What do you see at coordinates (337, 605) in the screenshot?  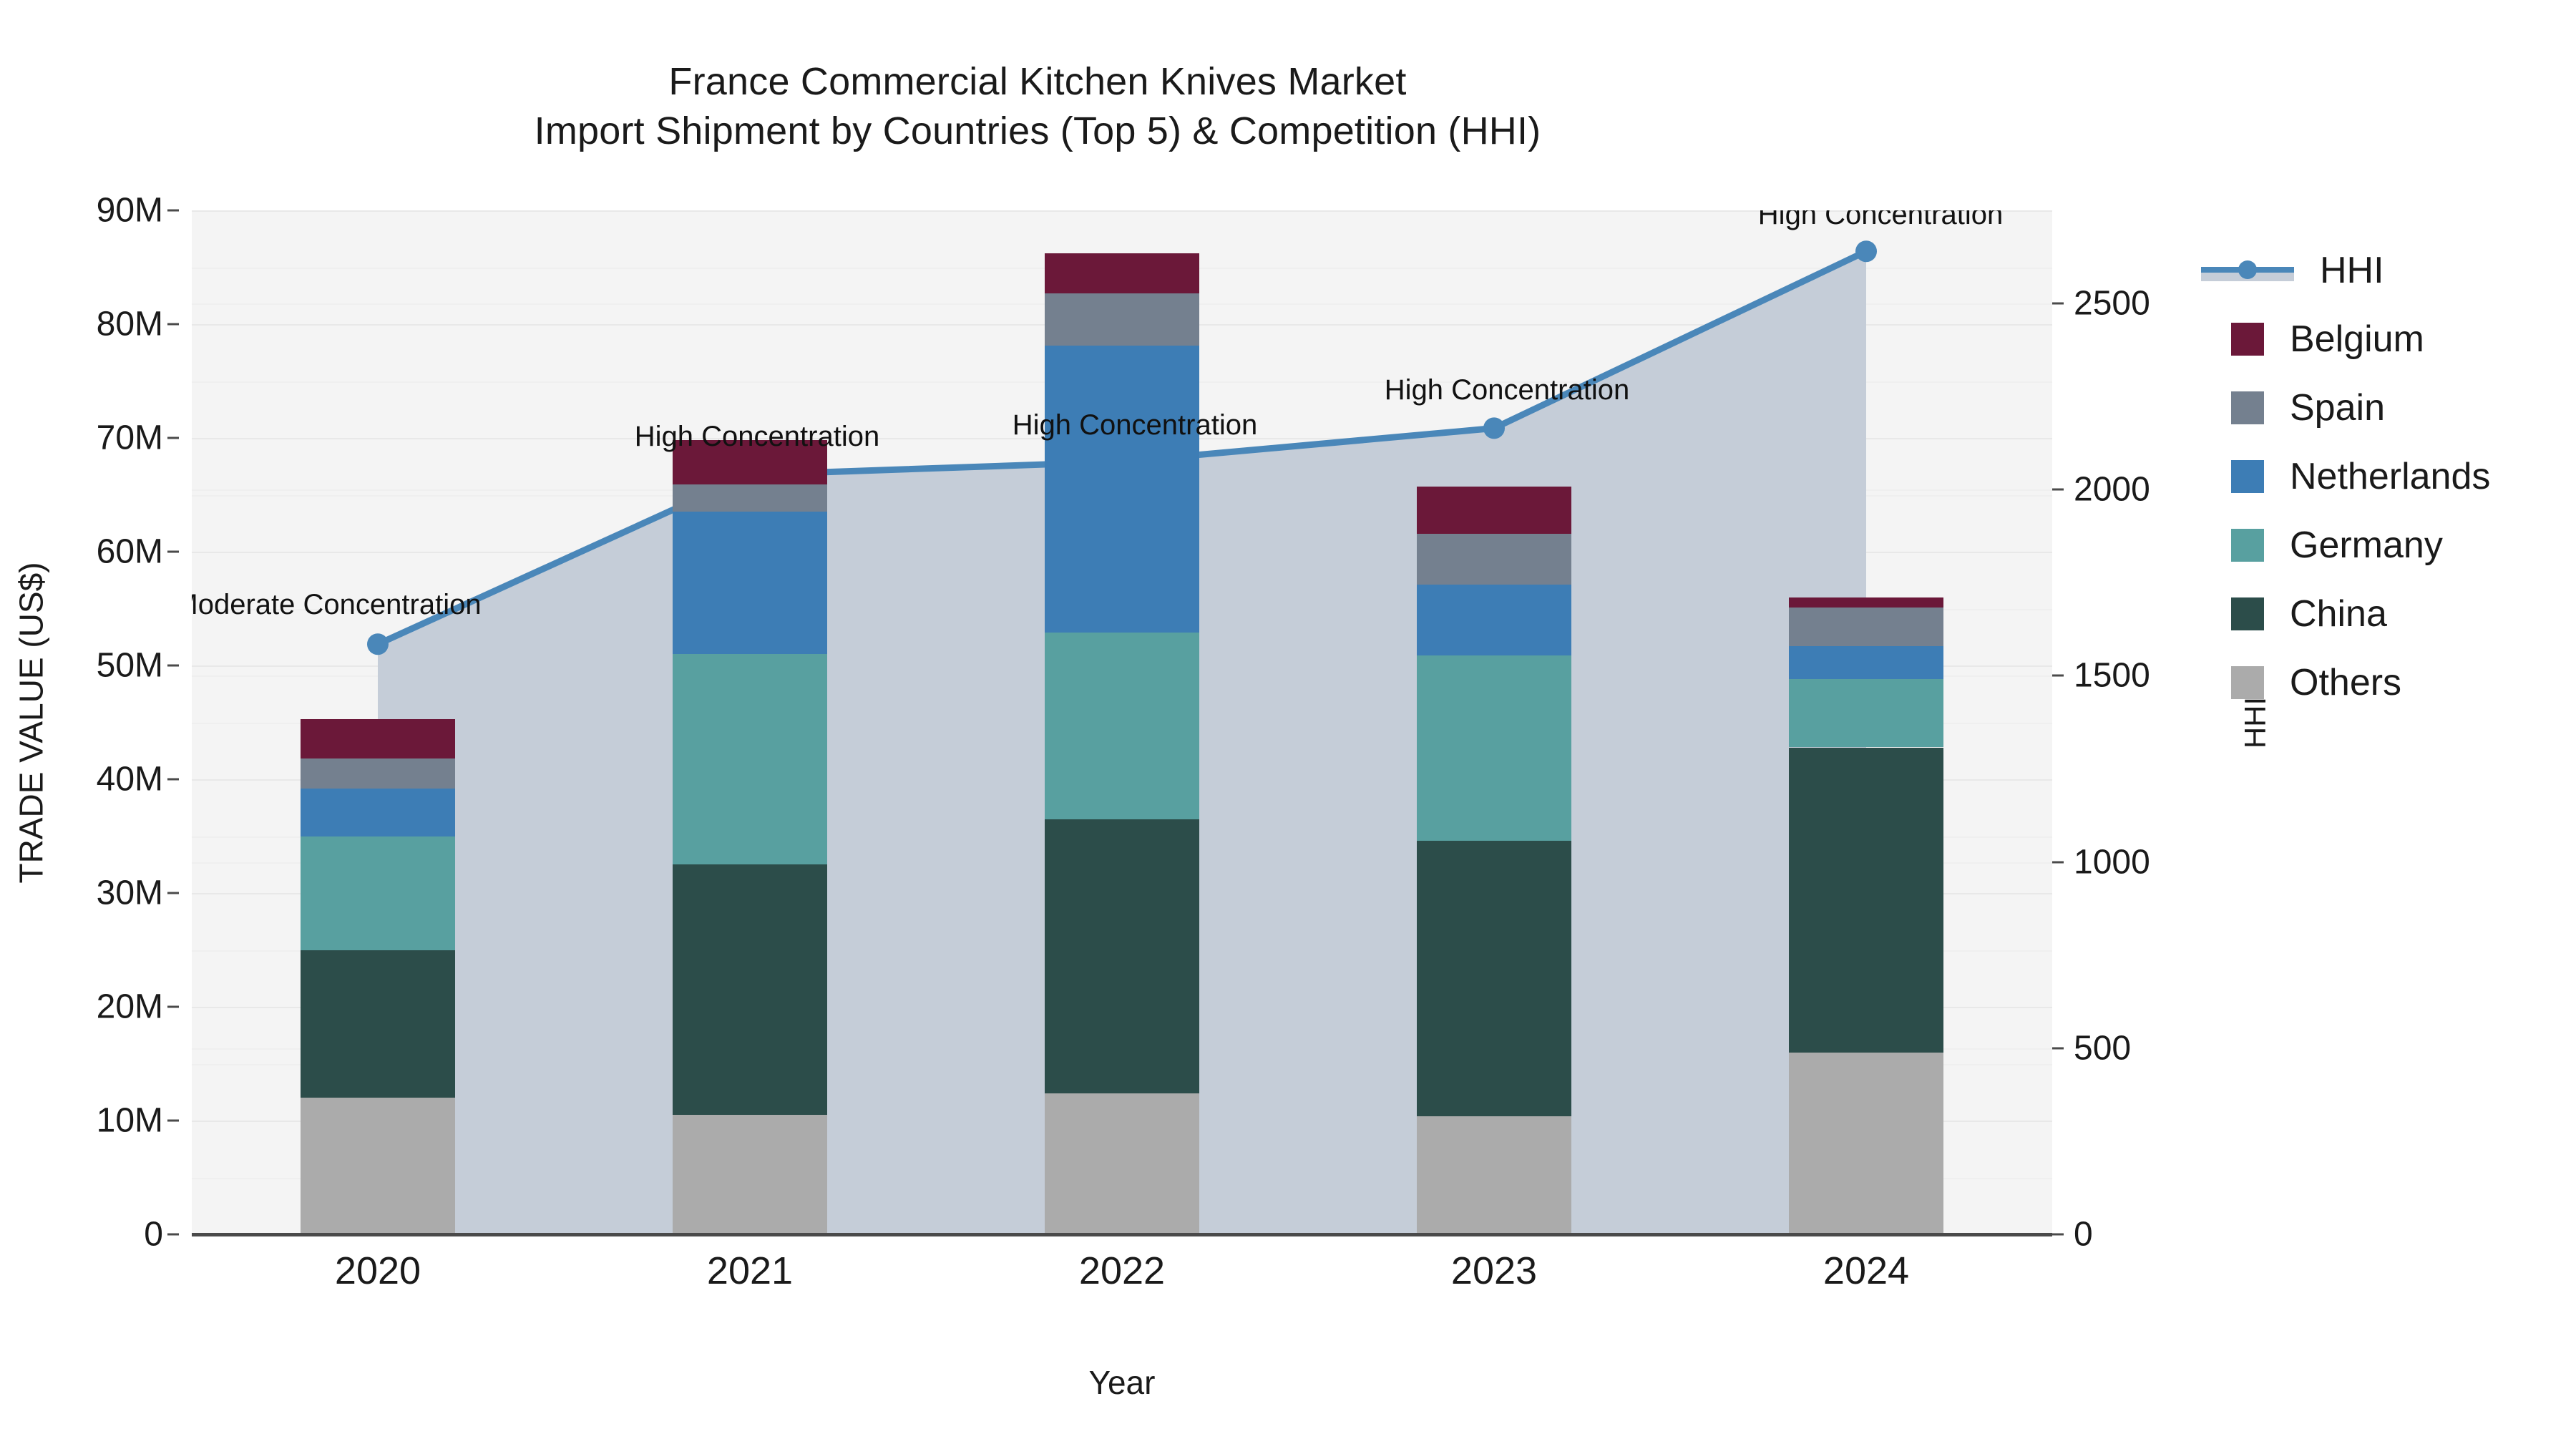 I see `annotation-label: Moderate Concentration` at bounding box center [337, 605].